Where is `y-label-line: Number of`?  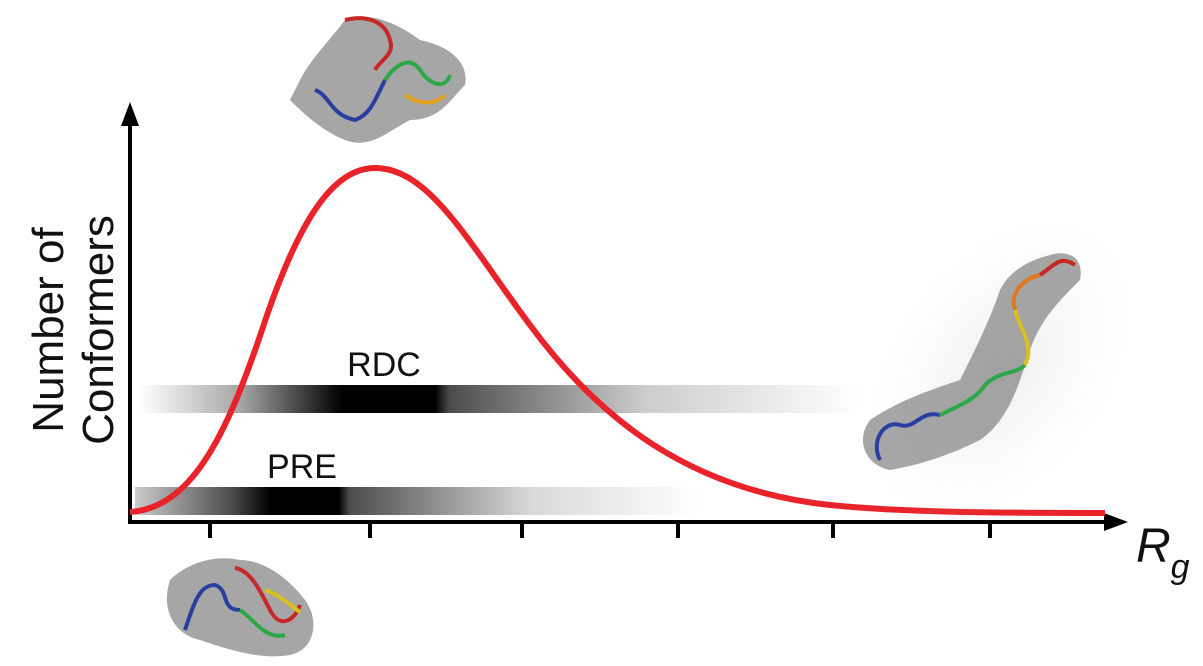 y-label-line: Number of is located at coordinates (48, 330).